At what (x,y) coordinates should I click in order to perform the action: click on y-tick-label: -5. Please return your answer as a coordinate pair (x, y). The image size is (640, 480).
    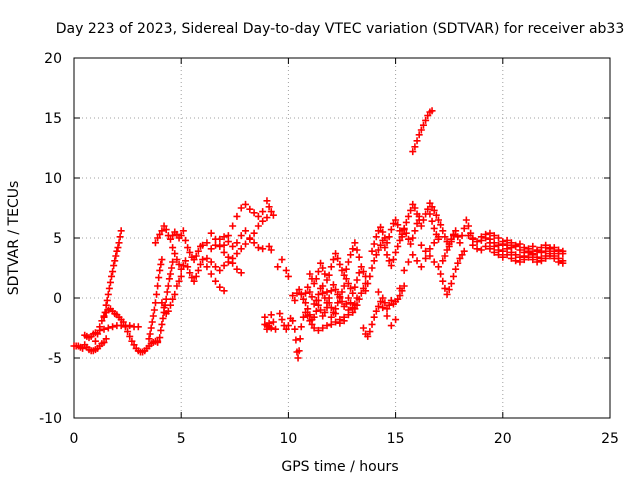
    Looking at the image, I should click on (55, 359).